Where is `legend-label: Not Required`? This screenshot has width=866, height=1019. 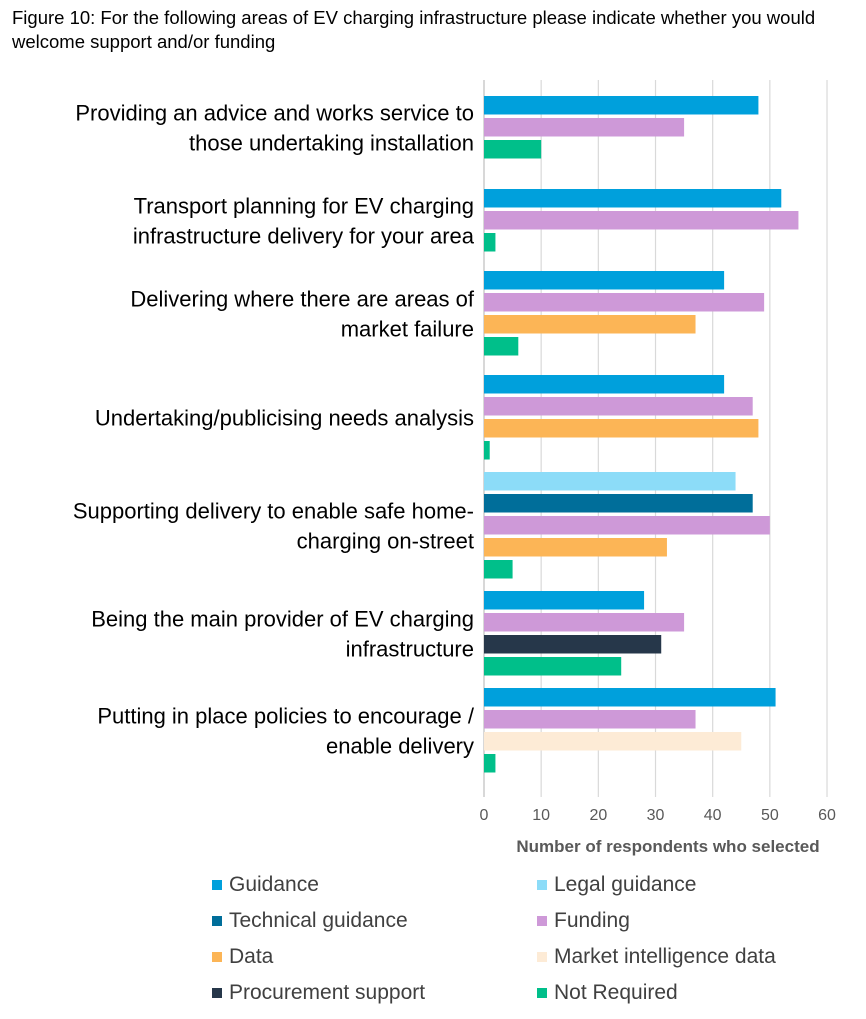 legend-label: Not Required is located at coordinates (616, 992).